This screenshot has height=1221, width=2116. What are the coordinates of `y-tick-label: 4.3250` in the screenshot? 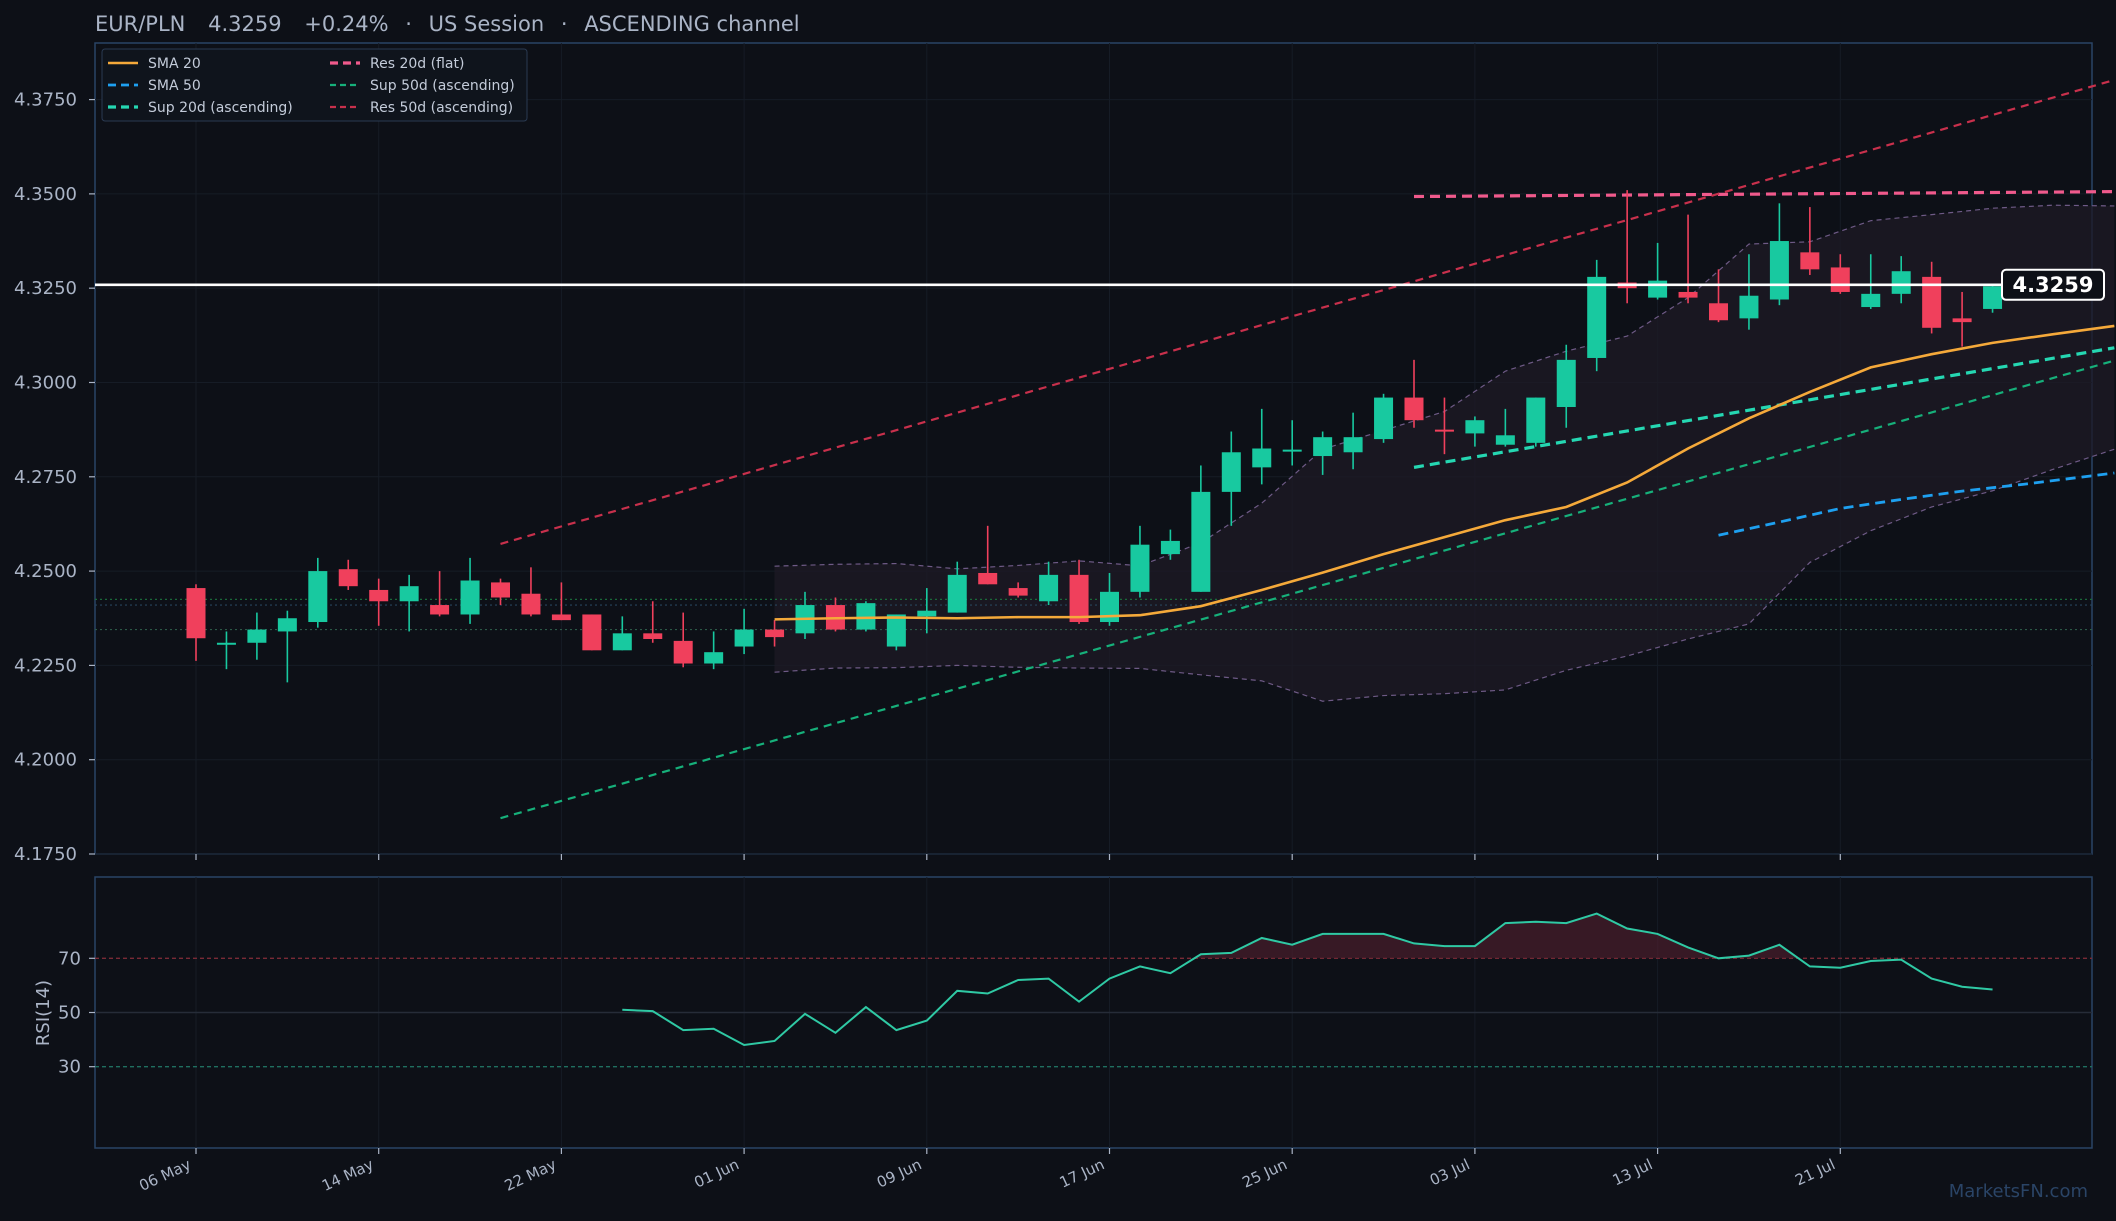 It's located at (45, 288).